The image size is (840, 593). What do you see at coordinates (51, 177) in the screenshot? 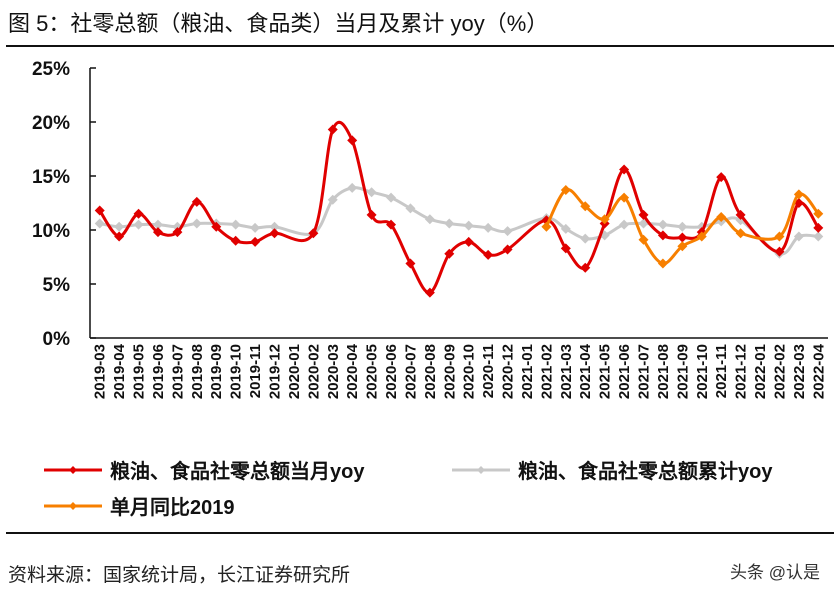
I see `y-tick-label: 15%` at bounding box center [51, 177].